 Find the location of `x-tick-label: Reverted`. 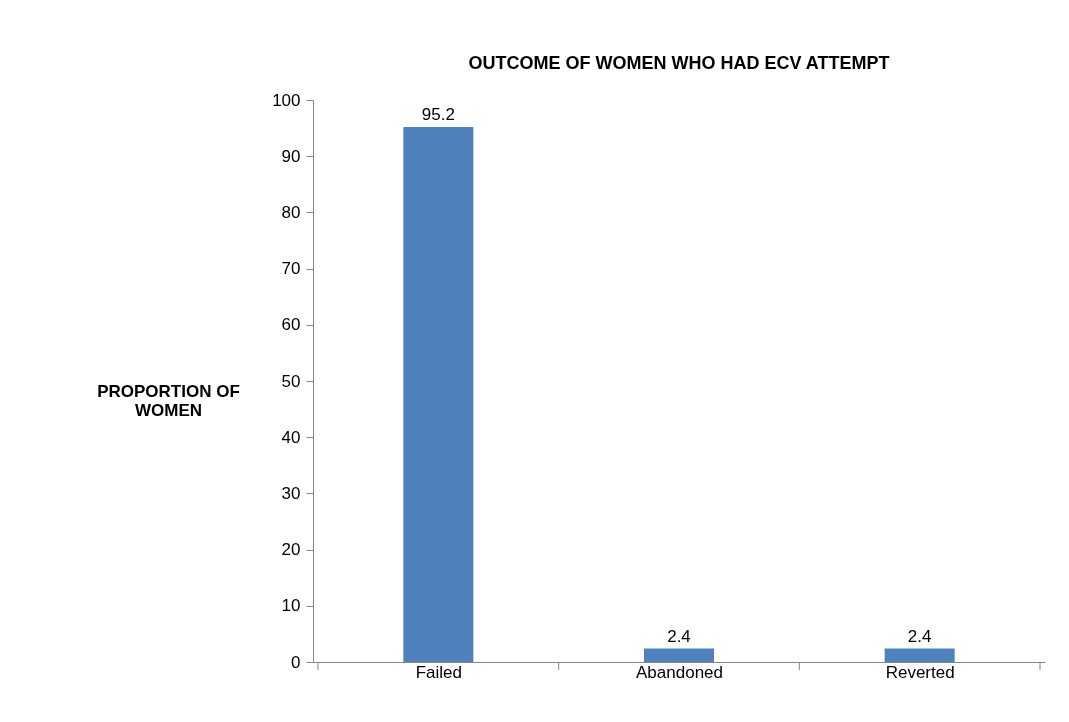

x-tick-label: Reverted is located at coordinates (920, 672).